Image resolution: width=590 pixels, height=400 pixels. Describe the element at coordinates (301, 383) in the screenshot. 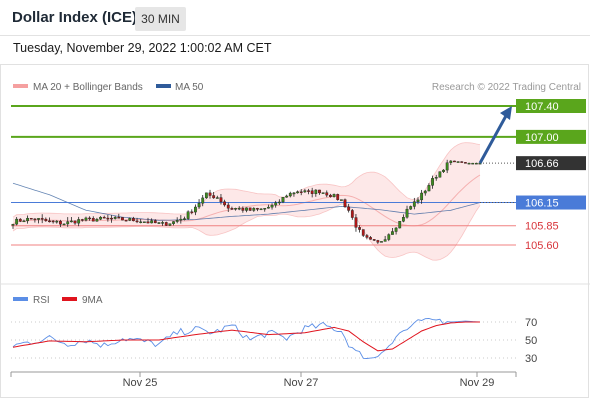

I see `x-tick-label: Nov 27` at that location.